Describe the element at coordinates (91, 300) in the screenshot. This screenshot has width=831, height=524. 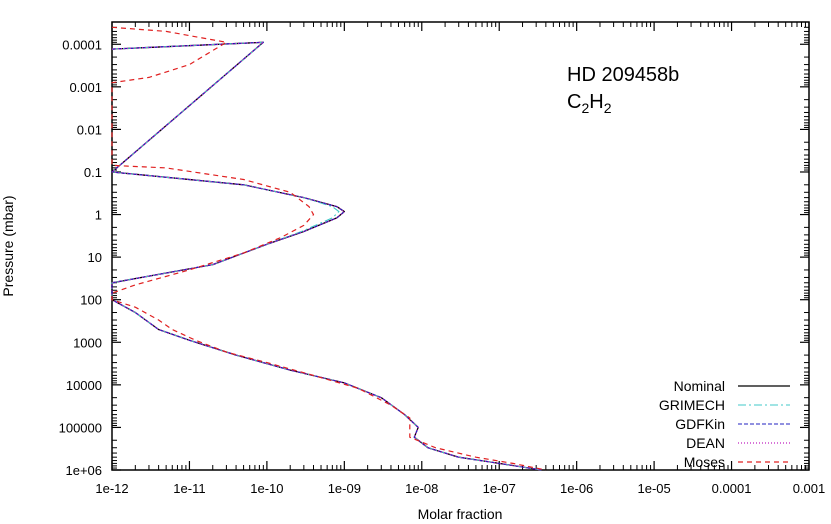
I see `y-tick-label: 100` at that location.